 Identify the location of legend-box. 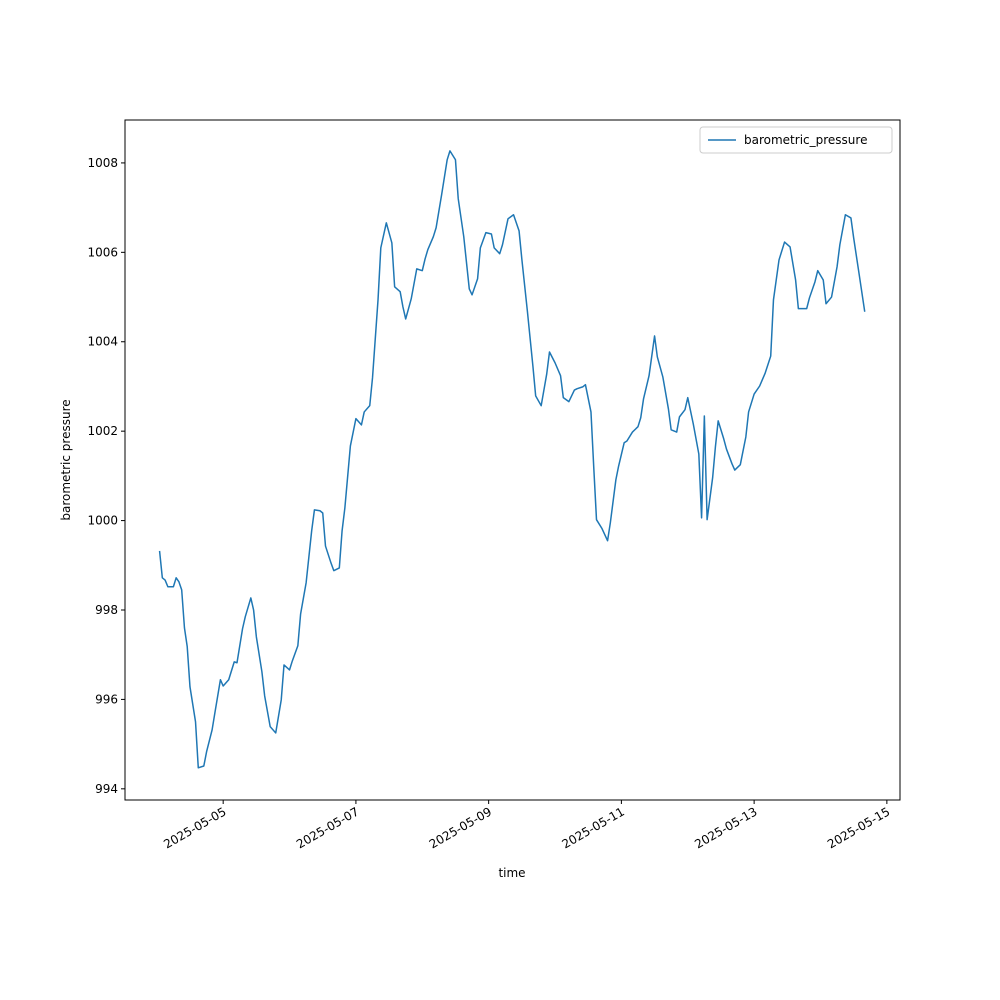
(796, 140).